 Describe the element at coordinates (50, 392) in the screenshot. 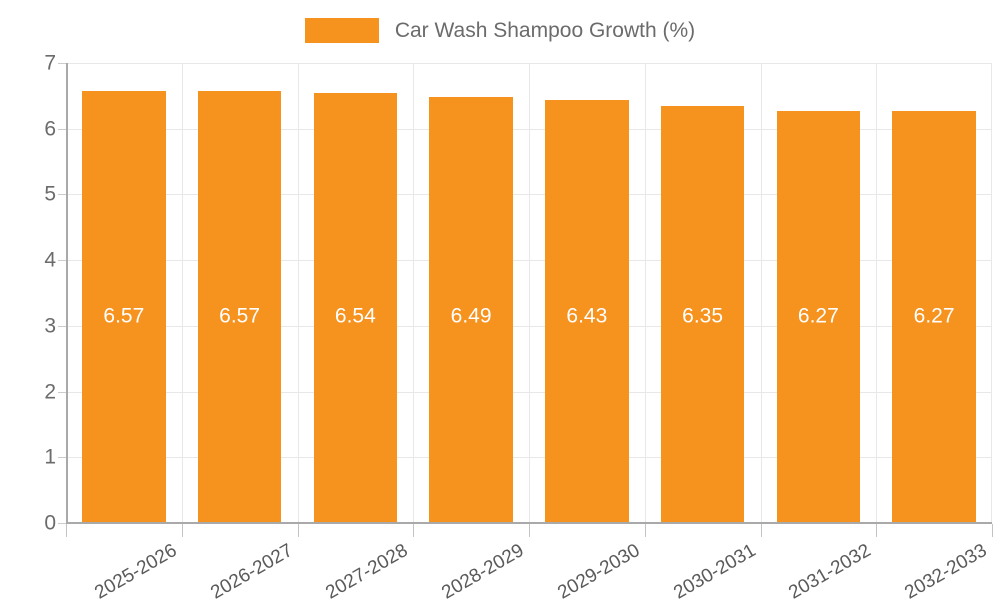

I see `y-axis-tick-label: 2` at that location.